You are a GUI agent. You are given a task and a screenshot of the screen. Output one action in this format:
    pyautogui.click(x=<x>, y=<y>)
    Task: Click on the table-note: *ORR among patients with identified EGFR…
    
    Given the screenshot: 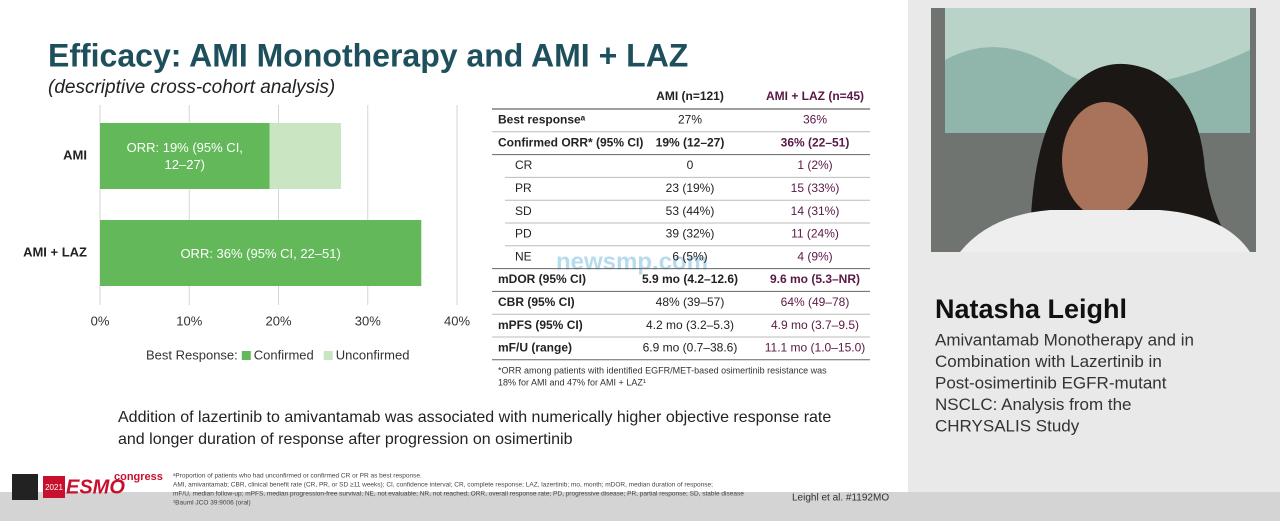 What is the action you would take?
    pyautogui.click(x=662, y=370)
    